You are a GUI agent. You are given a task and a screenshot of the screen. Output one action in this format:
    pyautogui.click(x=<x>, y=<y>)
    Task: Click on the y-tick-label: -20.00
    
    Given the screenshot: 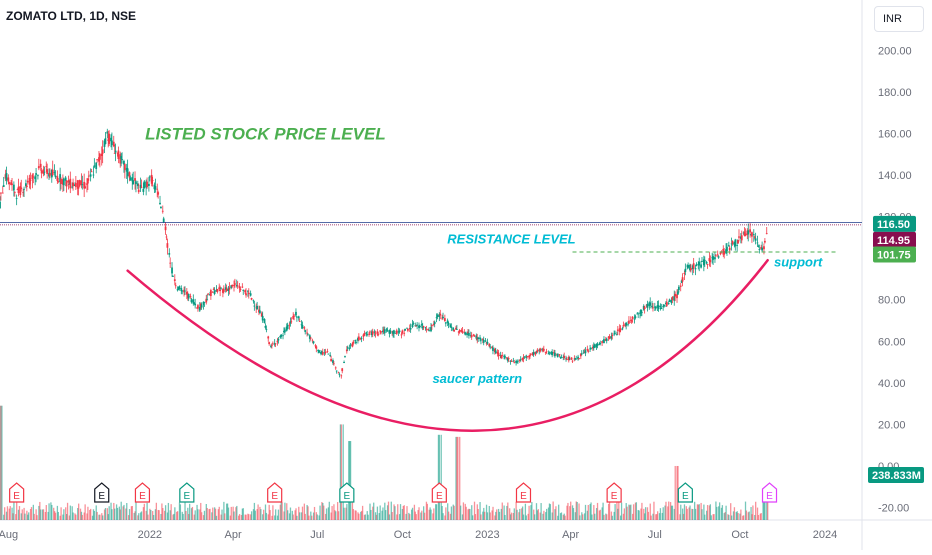 What is the action you would take?
    pyautogui.click(x=893, y=509)
    